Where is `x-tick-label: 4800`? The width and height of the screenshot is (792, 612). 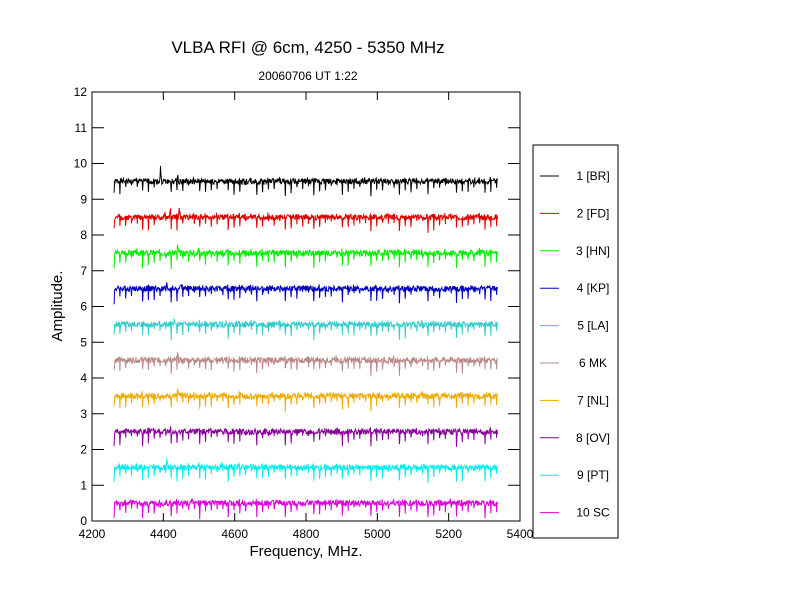 x-tick-label: 4800 is located at coordinates (306, 534).